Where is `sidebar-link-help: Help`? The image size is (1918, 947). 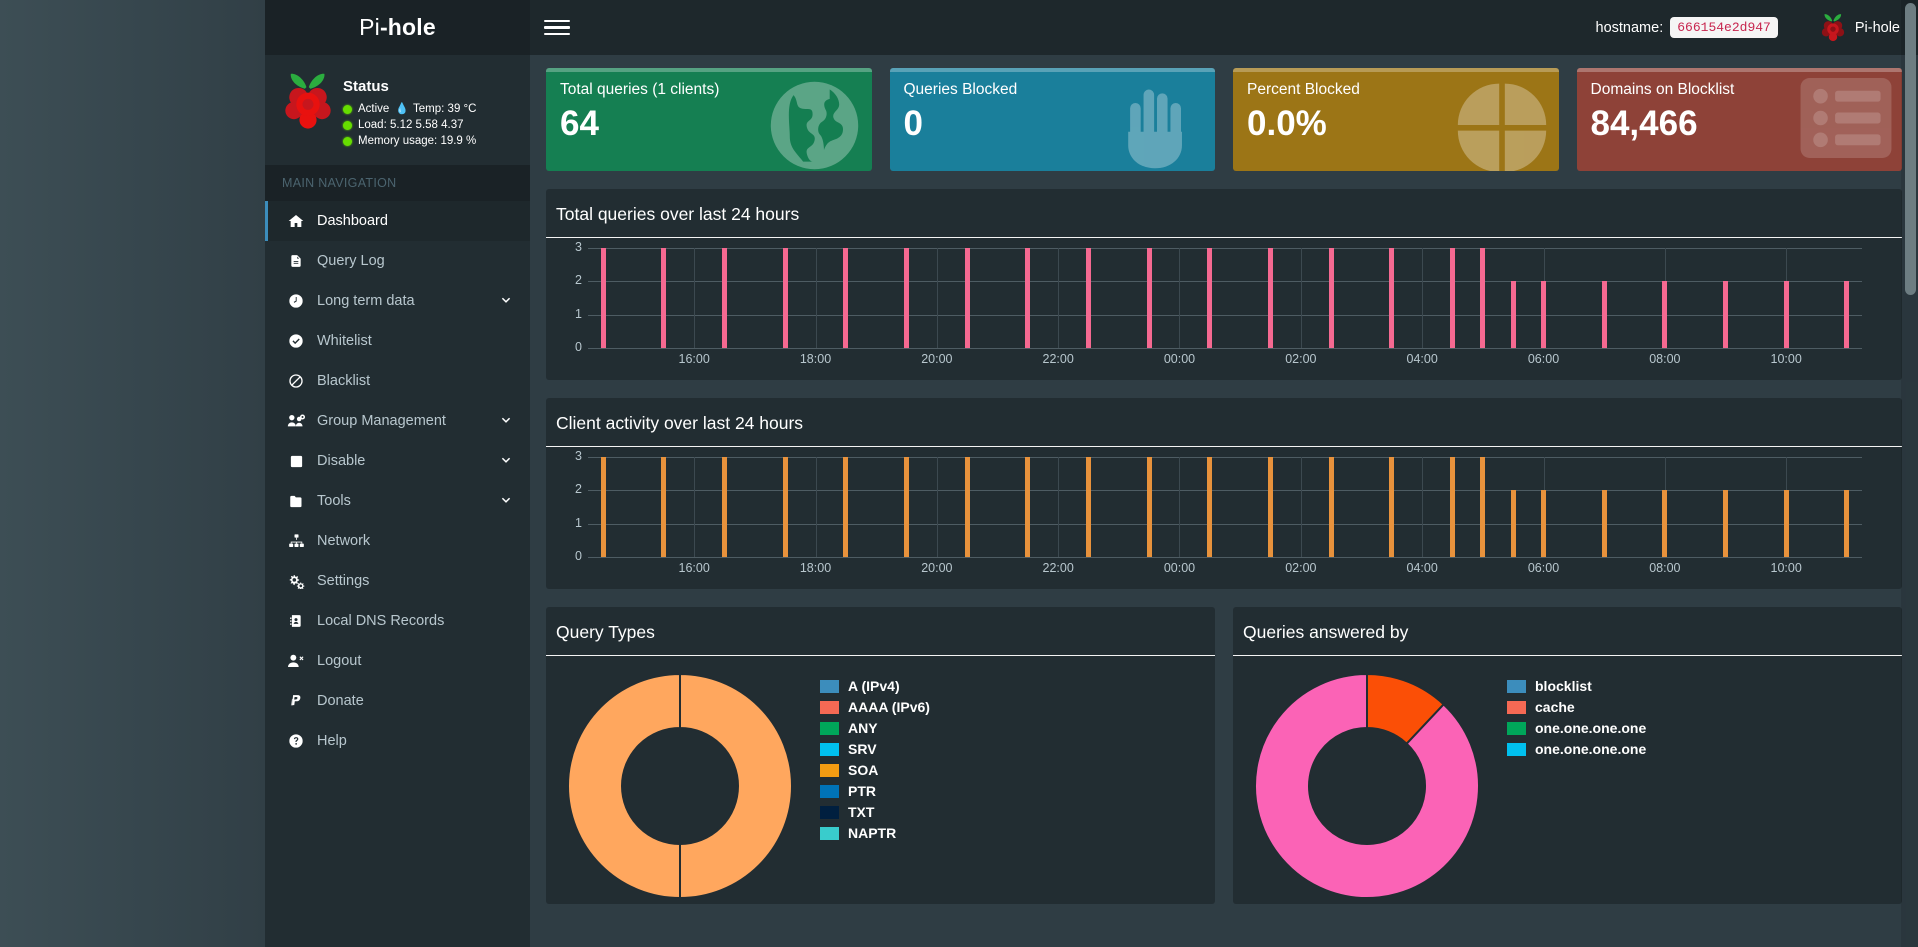 sidebar-link-help: Help is located at coordinates (397, 741).